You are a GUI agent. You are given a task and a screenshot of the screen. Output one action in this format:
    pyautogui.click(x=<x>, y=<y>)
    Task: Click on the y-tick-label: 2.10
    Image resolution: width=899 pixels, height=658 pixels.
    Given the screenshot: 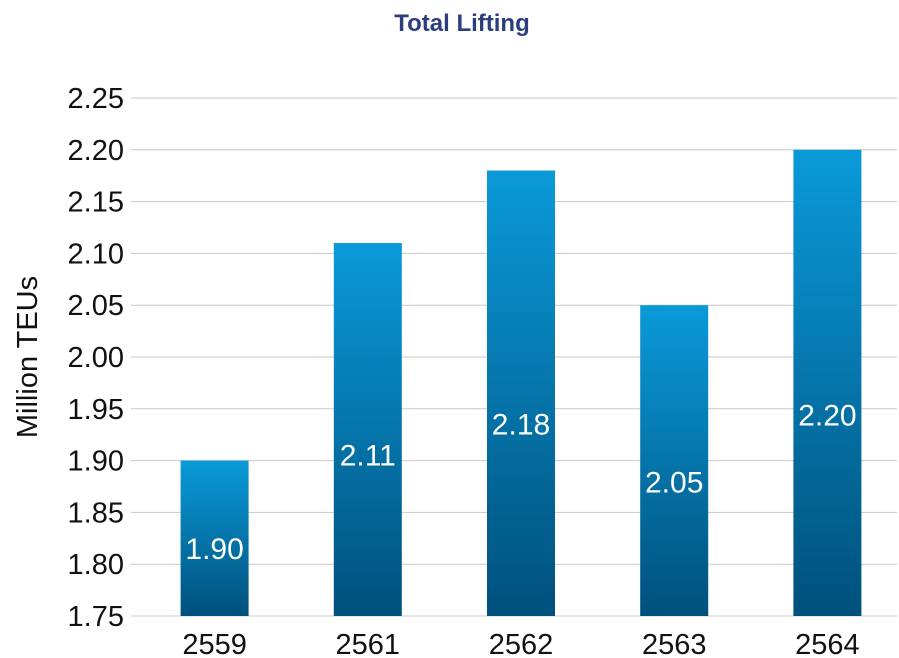 What is the action you would take?
    pyautogui.click(x=96, y=254)
    